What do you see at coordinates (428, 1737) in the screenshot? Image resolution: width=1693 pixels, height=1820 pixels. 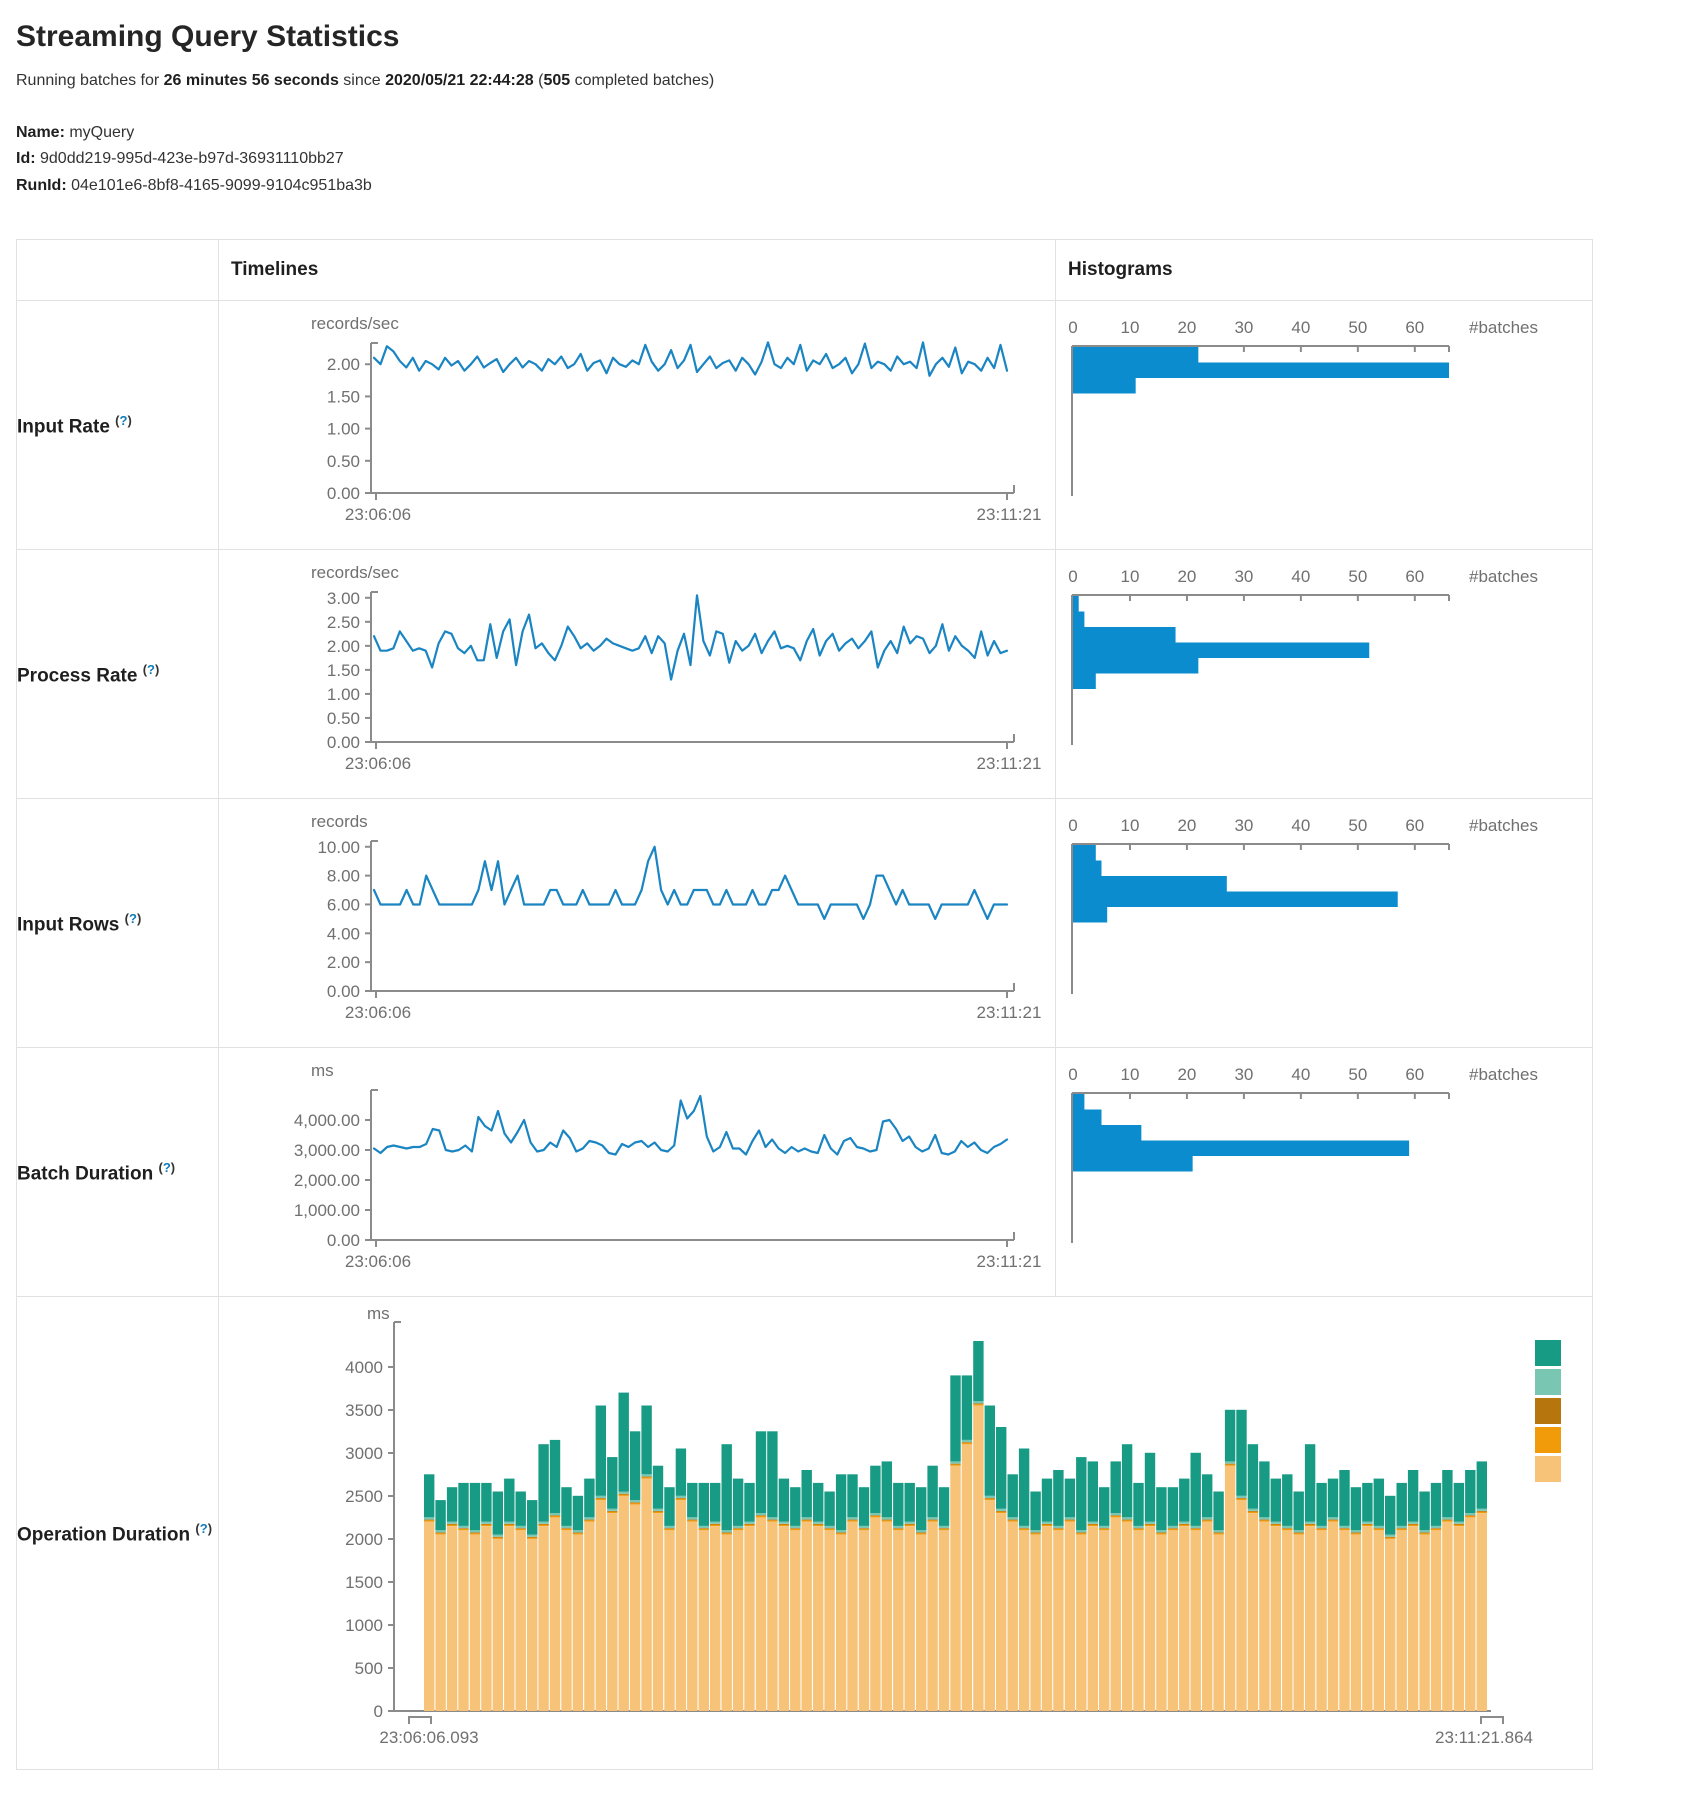 I see `svg-text: 23:06:06.093` at bounding box center [428, 1737].